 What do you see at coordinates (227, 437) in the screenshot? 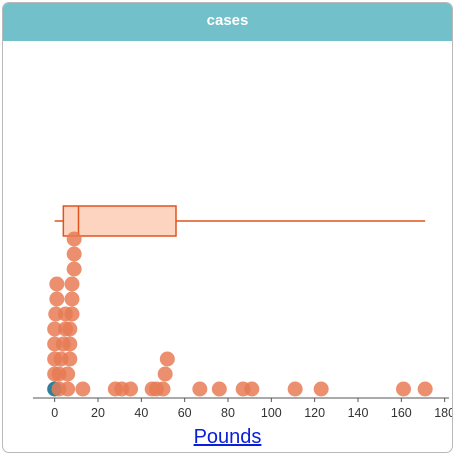
I see `x-axis-label: Pounds` at bounding box center [227, 437].